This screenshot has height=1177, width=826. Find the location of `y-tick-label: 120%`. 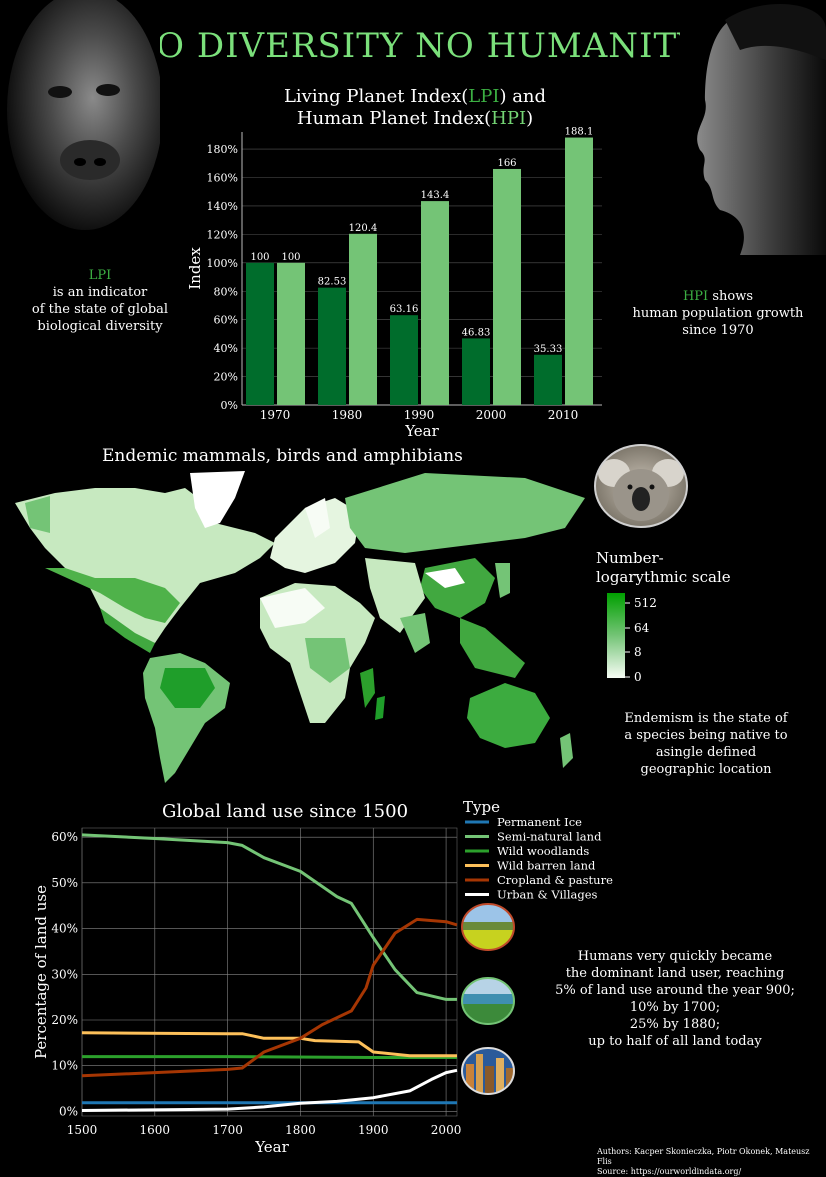

y-tick-label: 120% is located at coordinates (222, 234).